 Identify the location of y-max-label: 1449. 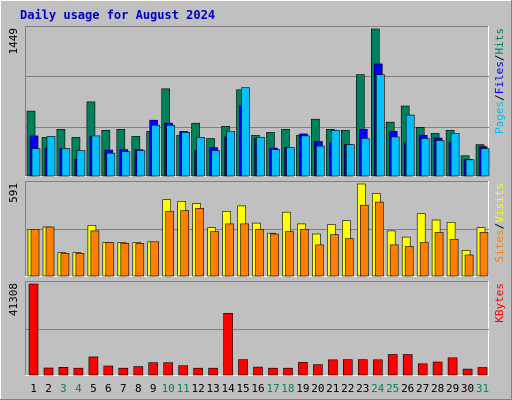
(13, 41).